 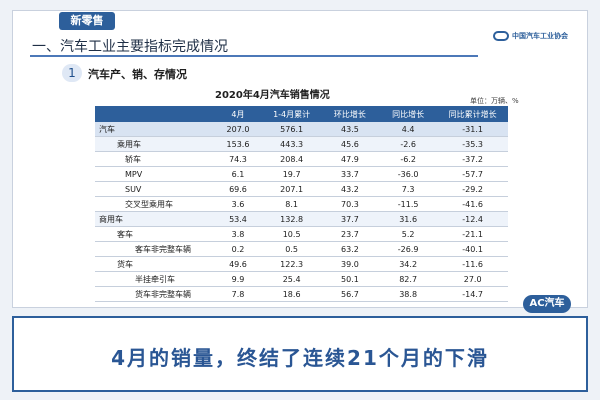 What do you see at coordinates (154, 264) in the screenshot?
I see `row-label: 货车` at bounding box center [154, 264].